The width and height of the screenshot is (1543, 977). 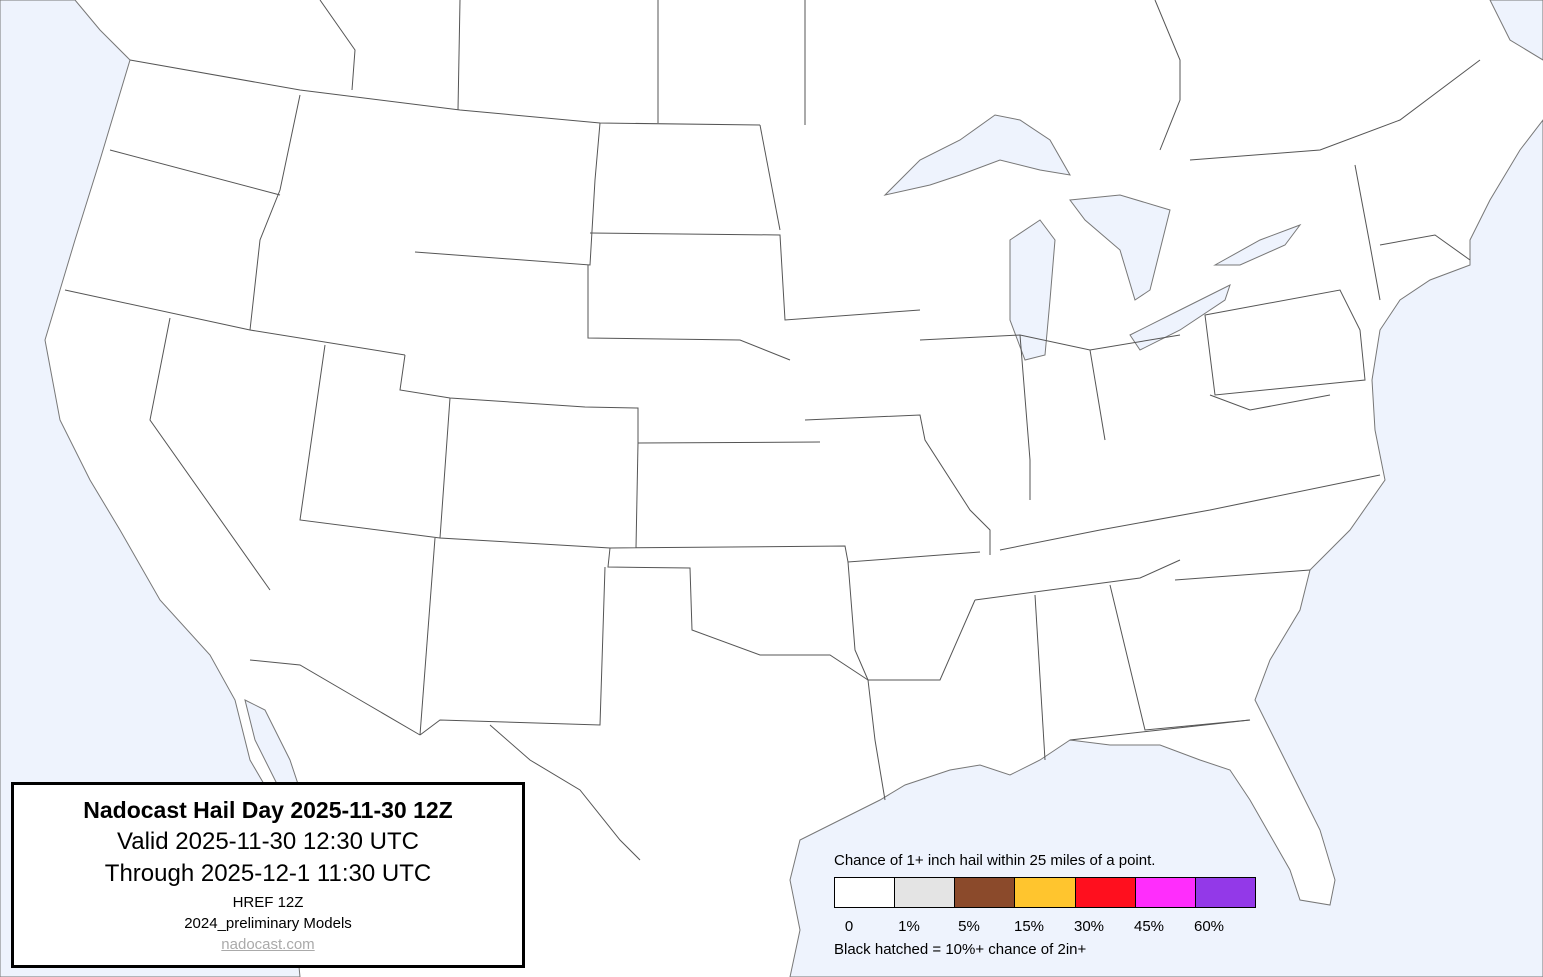 I want to click on legend-tick: 0, so click(x=849, y=926).